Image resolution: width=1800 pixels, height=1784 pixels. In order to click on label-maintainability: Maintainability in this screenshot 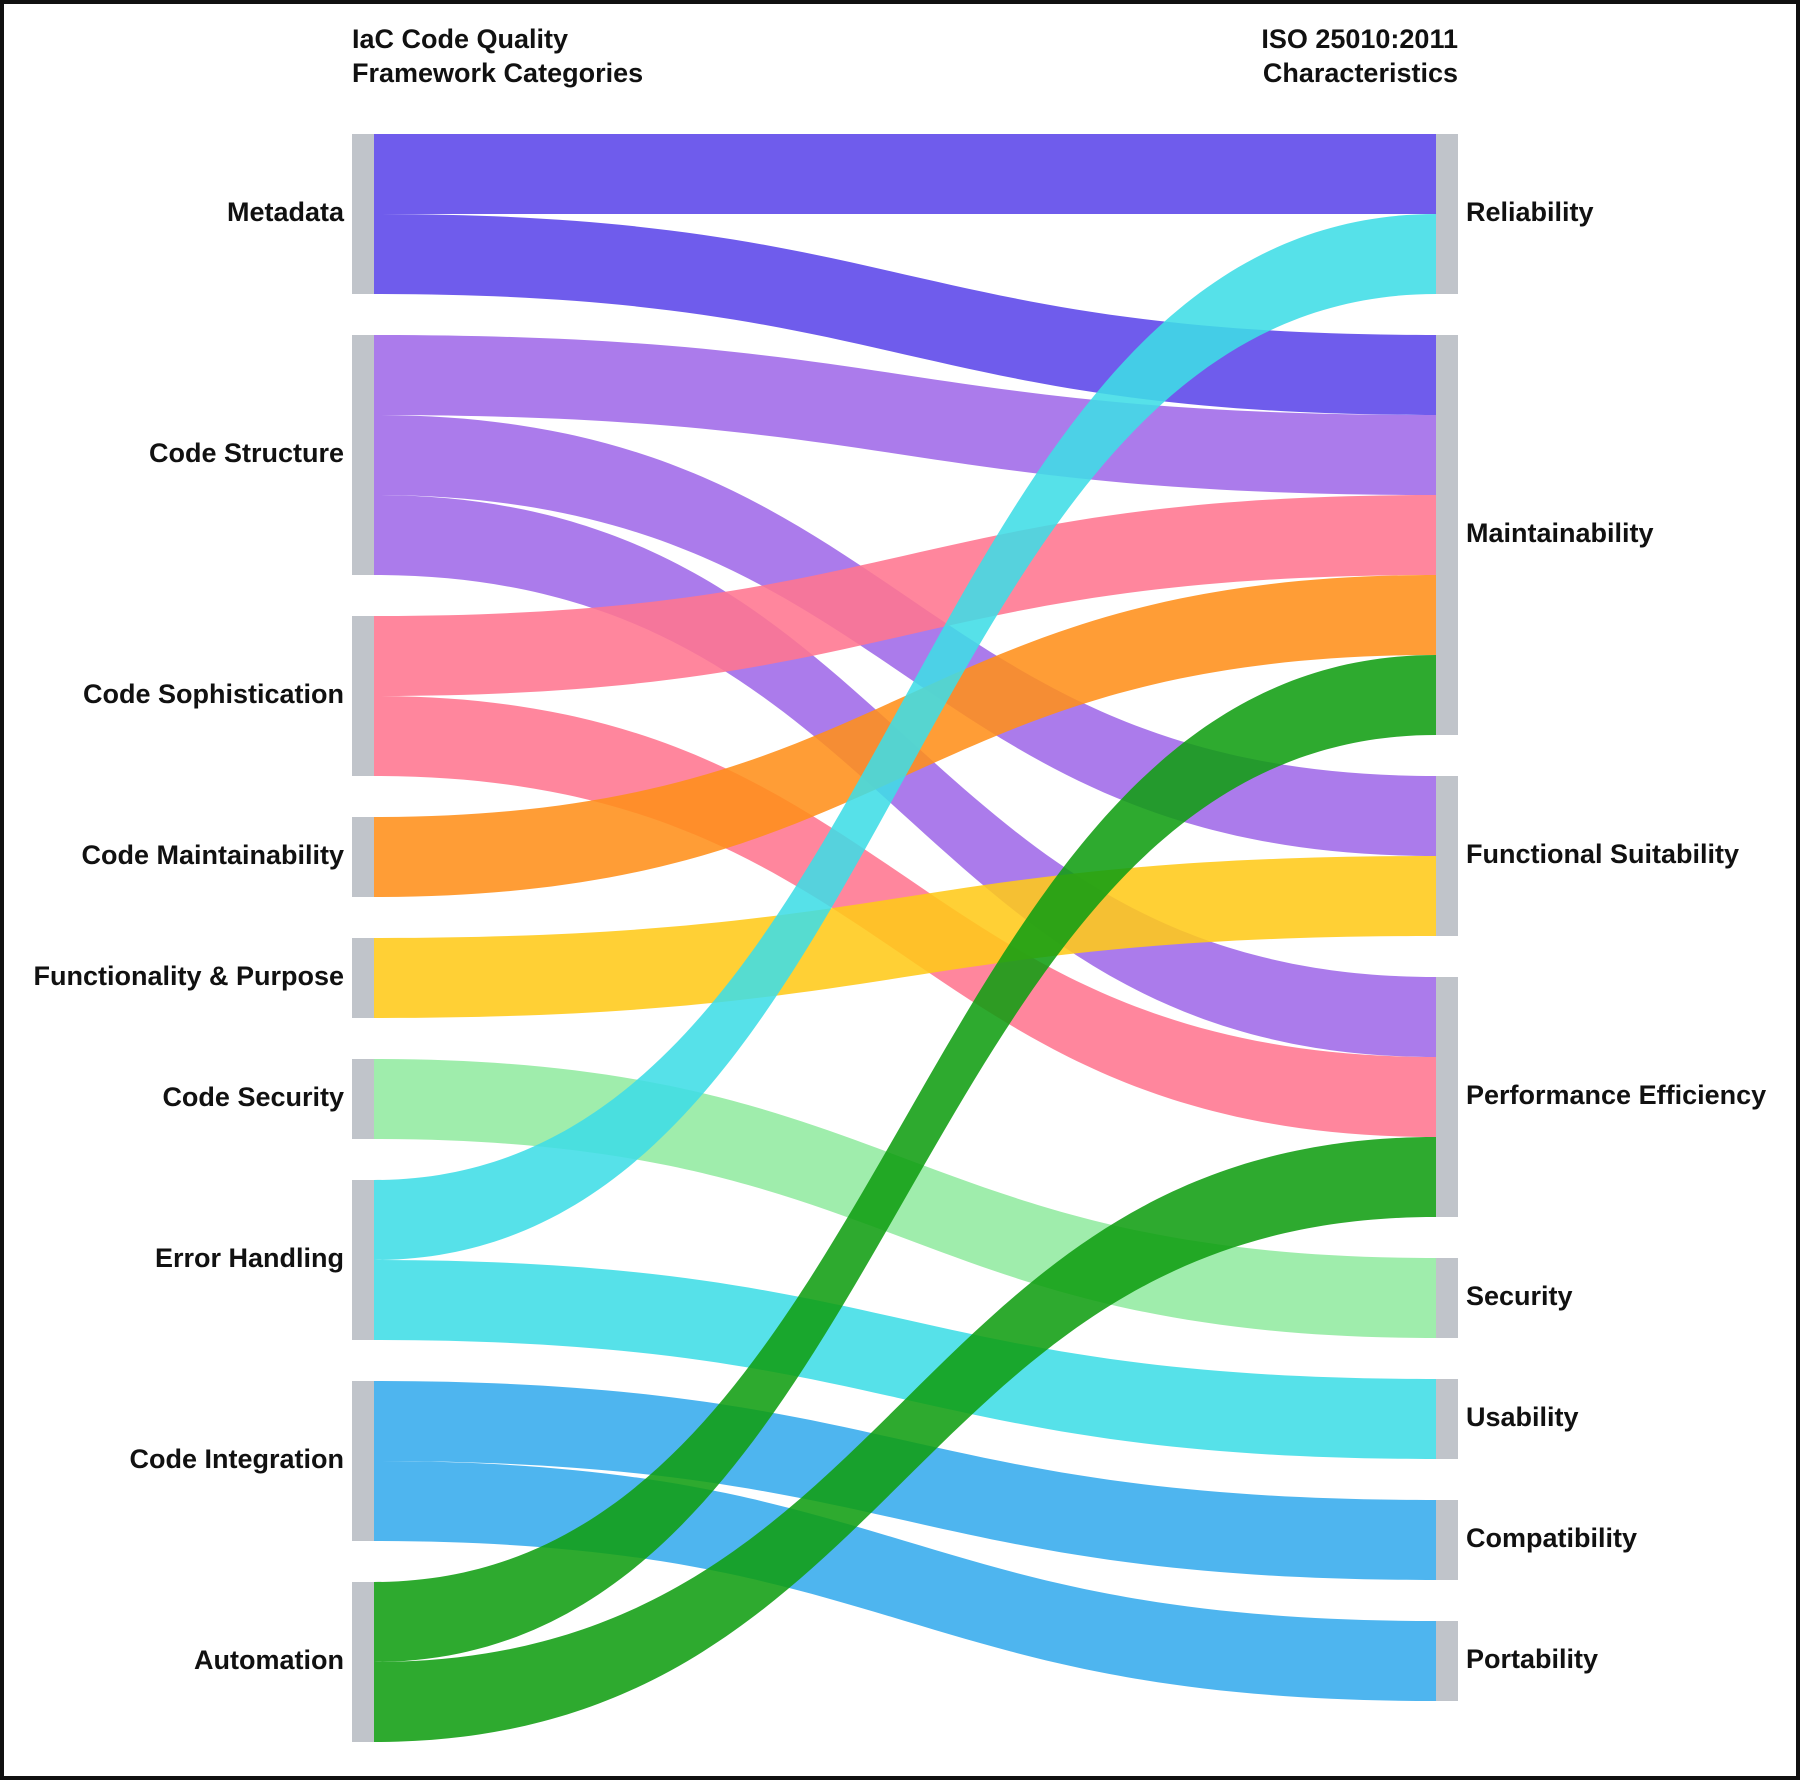, I will do `click(1560, 533)`.